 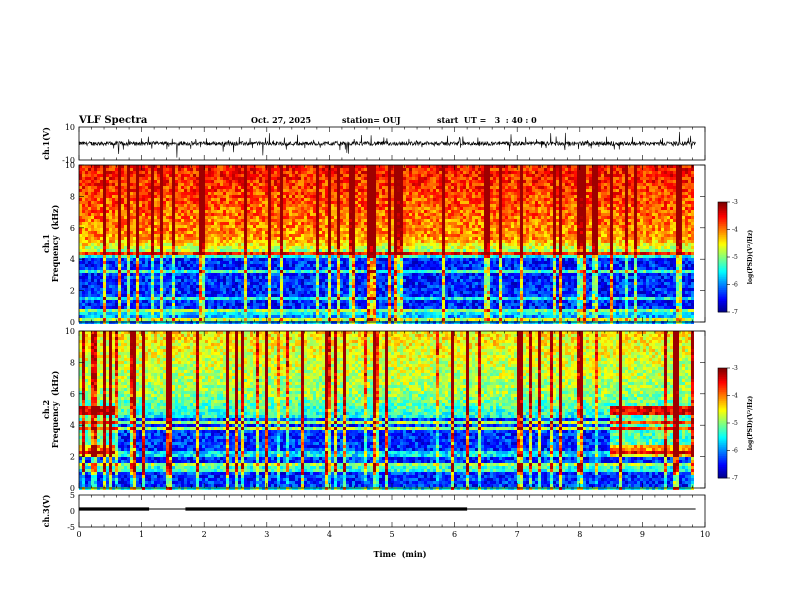 What do you see at coordinates (579, 534) in the screenshot?
I see `x-tick-label: 8` at bounding box center [579, 534].